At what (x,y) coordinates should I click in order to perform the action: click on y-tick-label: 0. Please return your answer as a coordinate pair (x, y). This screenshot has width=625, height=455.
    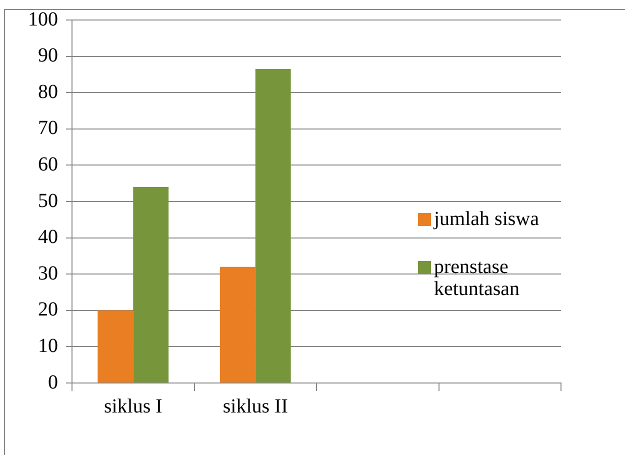
    Looking at the image, I should click on (53, 382).